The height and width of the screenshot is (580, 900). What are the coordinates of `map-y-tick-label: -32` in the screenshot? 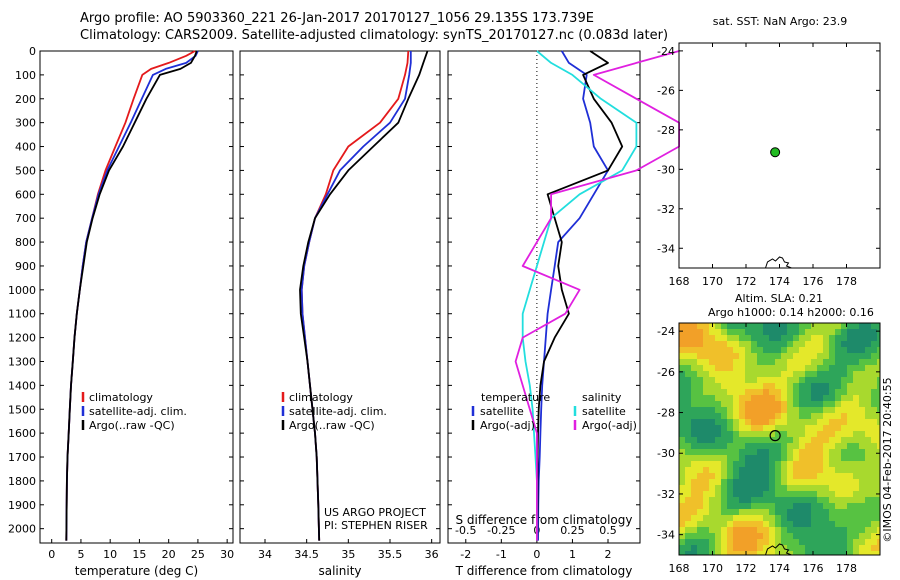 It's located at (666, 209).